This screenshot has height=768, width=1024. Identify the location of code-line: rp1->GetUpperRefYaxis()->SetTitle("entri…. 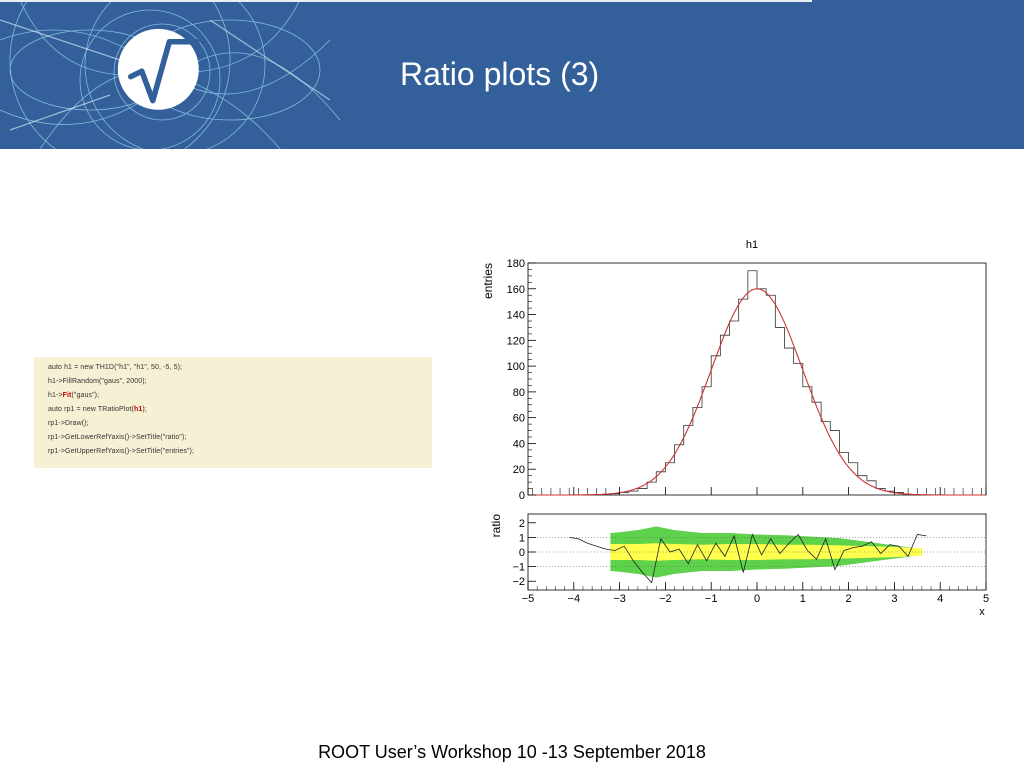
(121, 451).